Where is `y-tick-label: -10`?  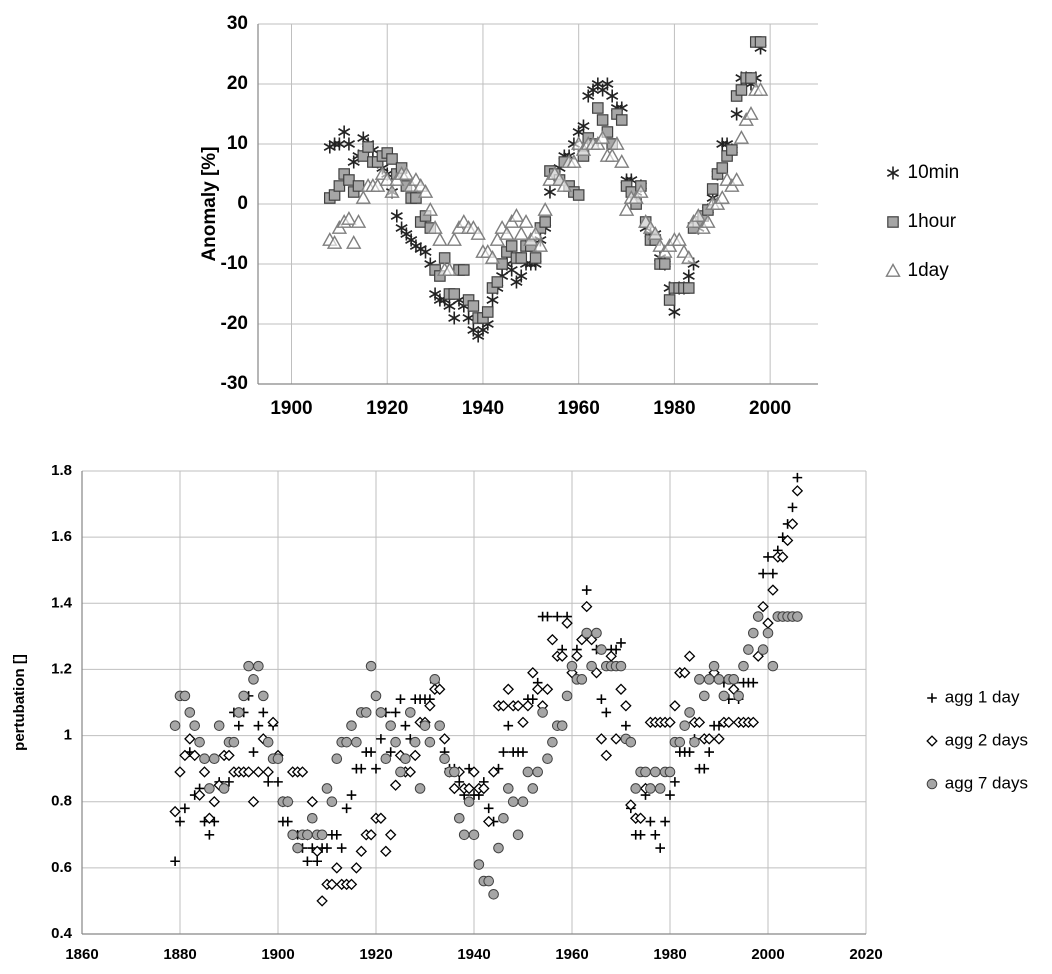 y-tick-label: -10 is located at coordinates (234, 263).